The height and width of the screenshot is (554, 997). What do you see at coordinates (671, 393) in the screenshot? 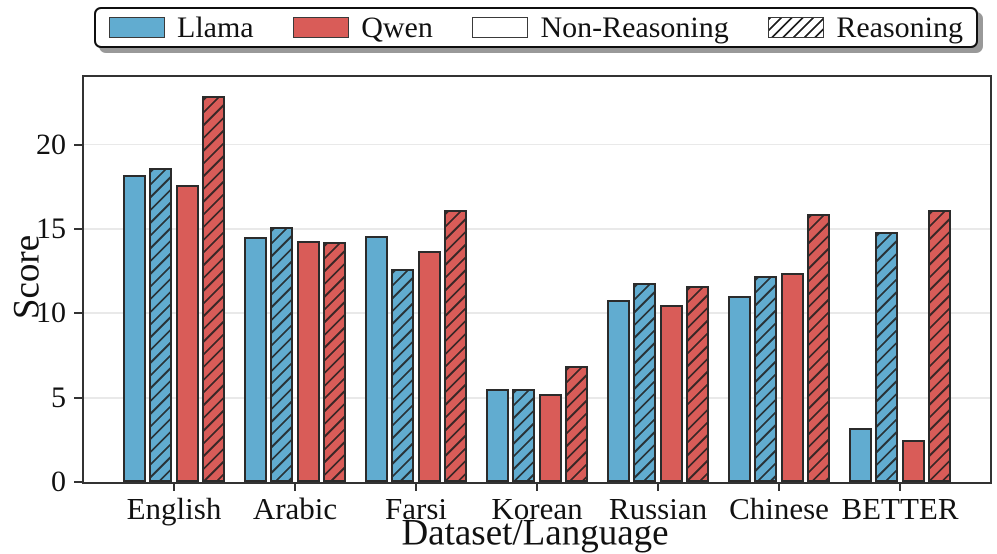
I see `bar-qwen-non-reasoning-russian` at bounding box center [671, 393].